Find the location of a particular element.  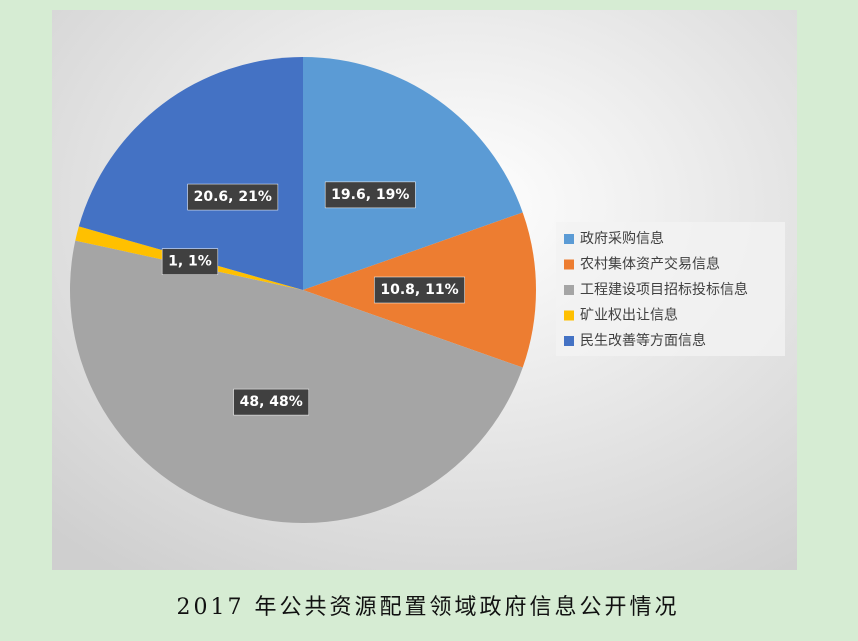

legend-label: 政府采购信息 is located at coordinates (622, 238).